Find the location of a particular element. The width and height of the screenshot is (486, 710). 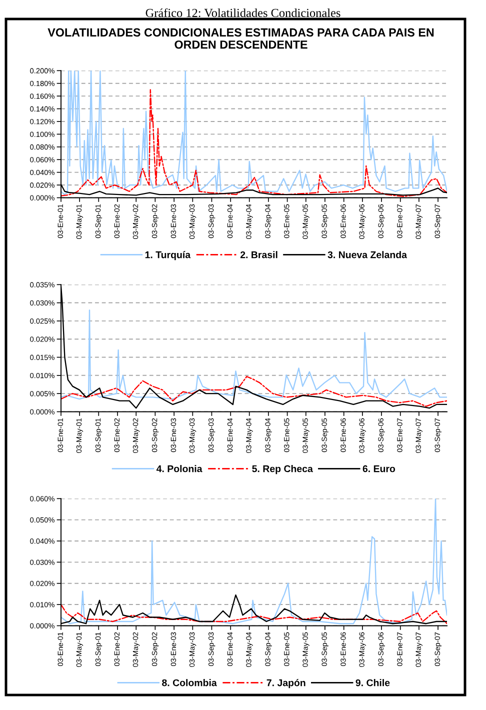

legend-label: 5. Rep Checa is located at coordinates (282, 469).